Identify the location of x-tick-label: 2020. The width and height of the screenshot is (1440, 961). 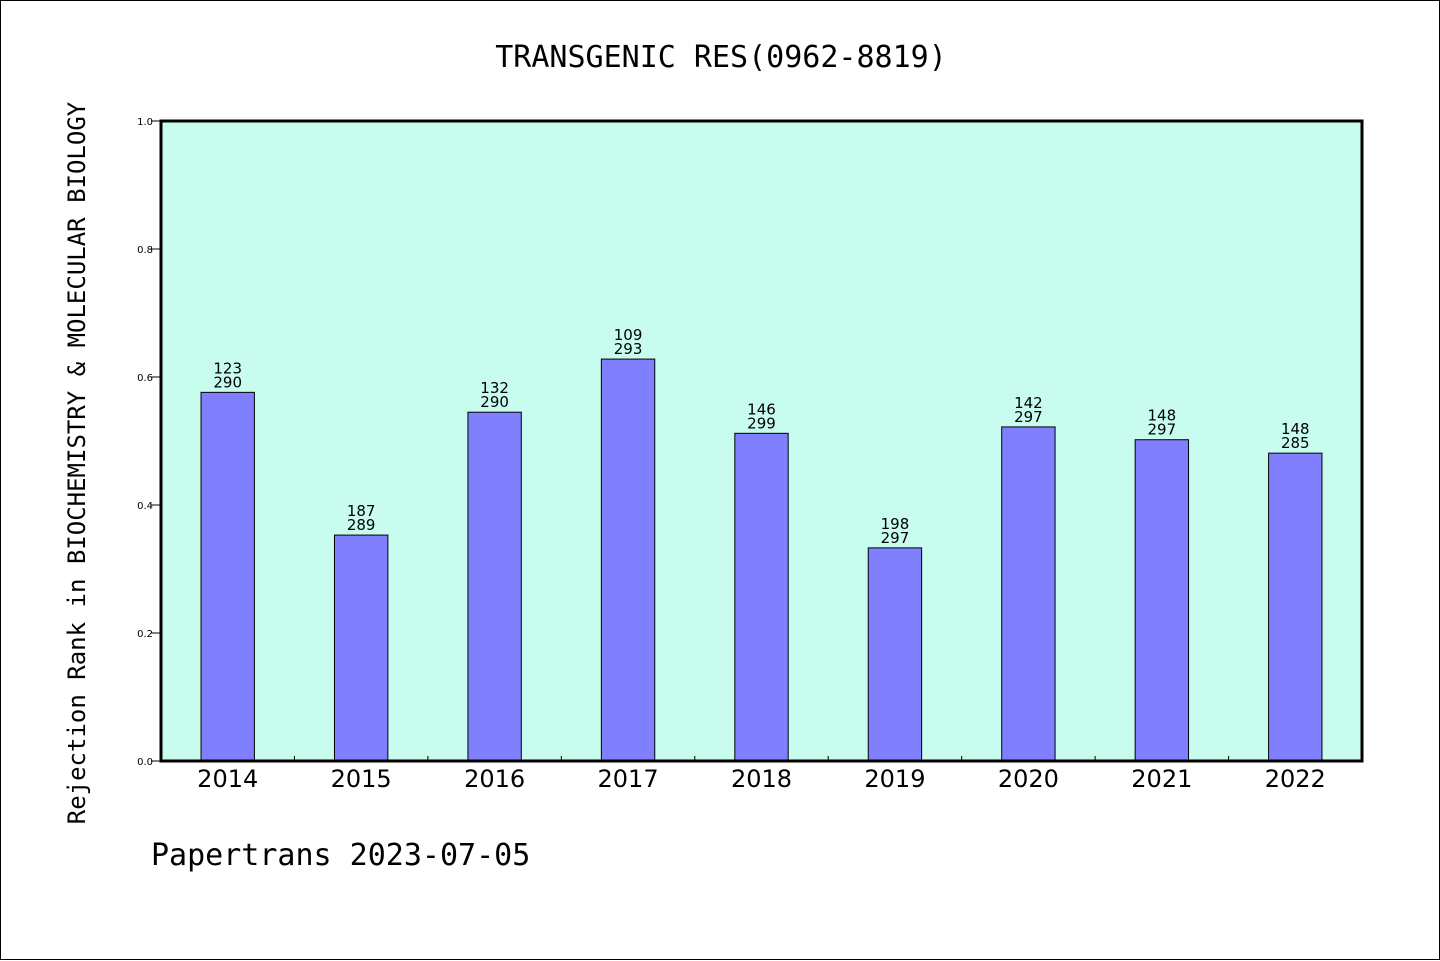
(1028, 779).